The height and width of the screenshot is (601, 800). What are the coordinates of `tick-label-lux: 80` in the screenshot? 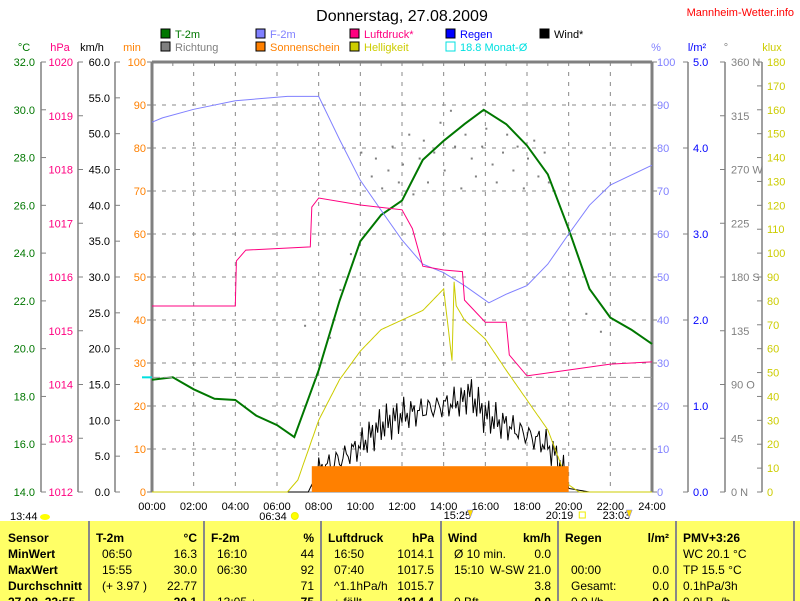 It's located at (773, 302).